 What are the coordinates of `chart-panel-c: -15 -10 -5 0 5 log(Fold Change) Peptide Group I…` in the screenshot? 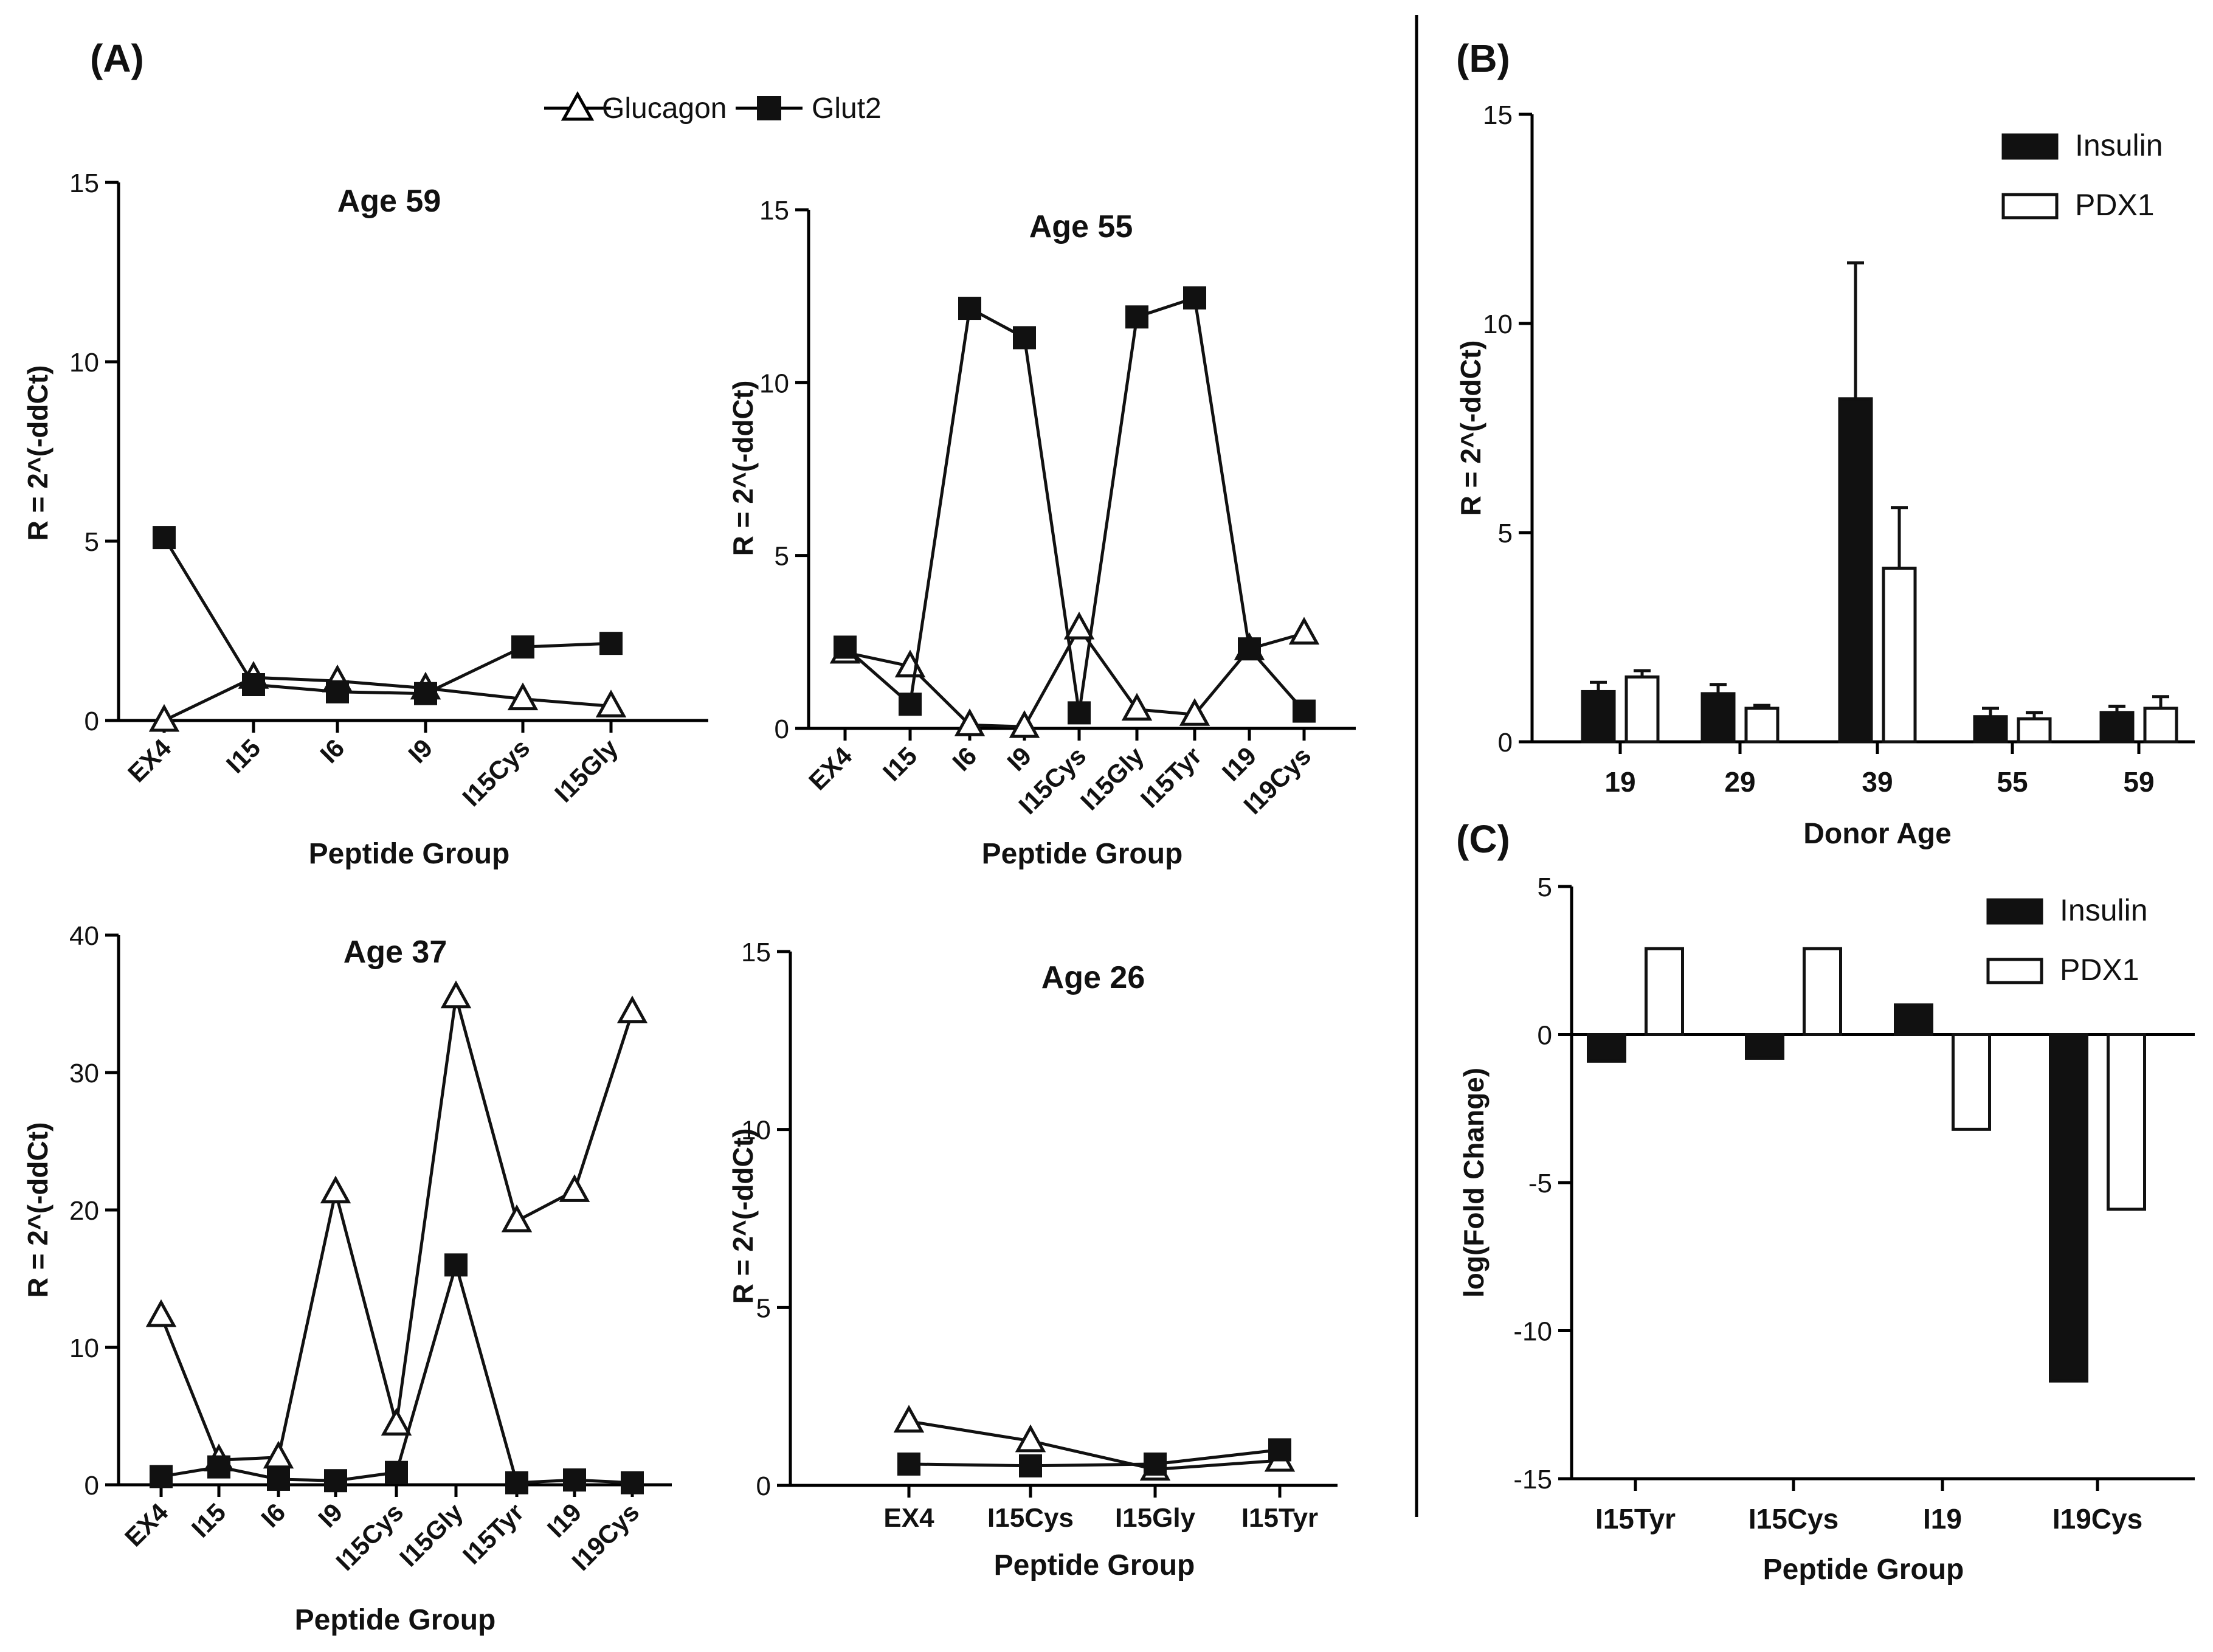 It's located at (1826, 1229).